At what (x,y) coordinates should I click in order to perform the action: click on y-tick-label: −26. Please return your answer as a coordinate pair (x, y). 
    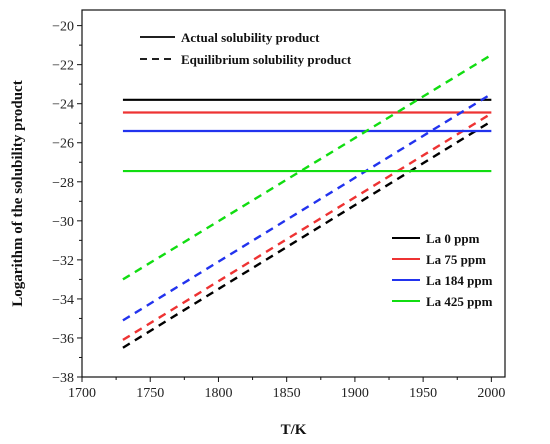
    Looking at the image, I should click on (63, 144).